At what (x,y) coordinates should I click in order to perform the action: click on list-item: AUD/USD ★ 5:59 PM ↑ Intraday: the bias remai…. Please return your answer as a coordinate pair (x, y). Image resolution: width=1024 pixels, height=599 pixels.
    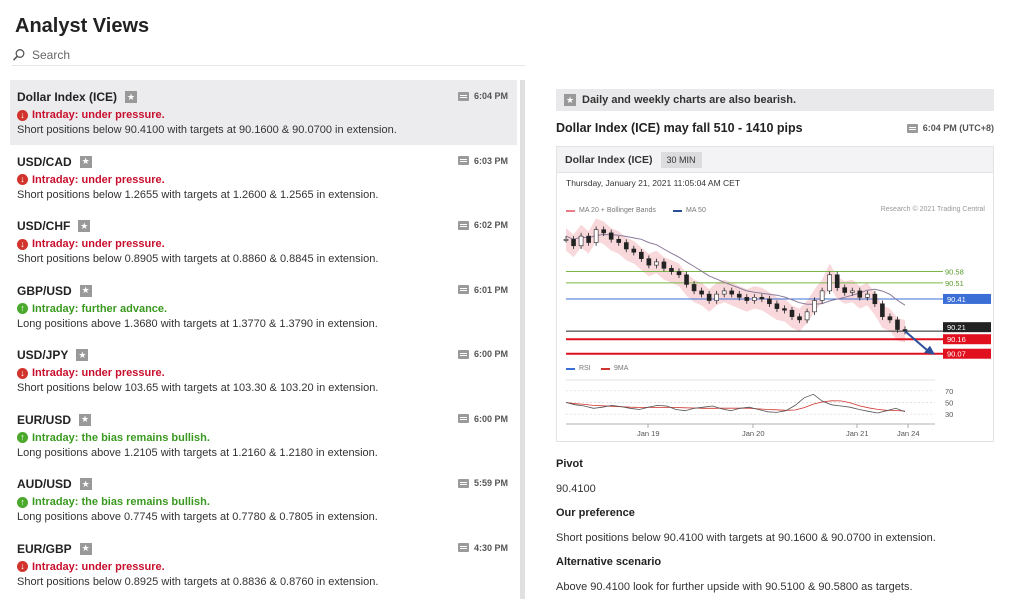
    Looking at the image, I should click on (263, 499).